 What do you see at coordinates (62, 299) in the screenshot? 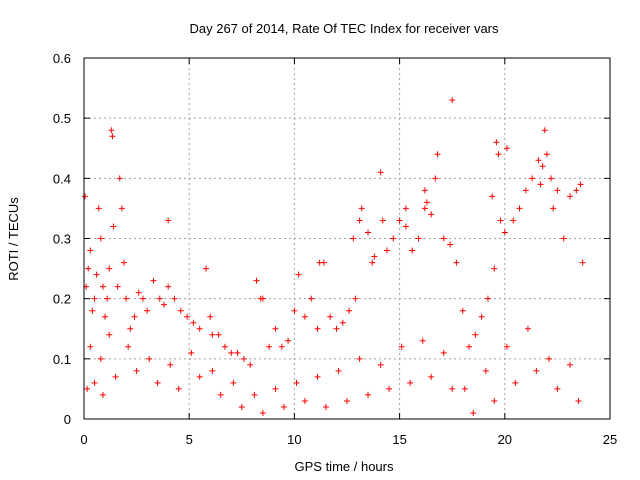
I see `y-tick-label: 0.2` at bounding box center [62, 299].